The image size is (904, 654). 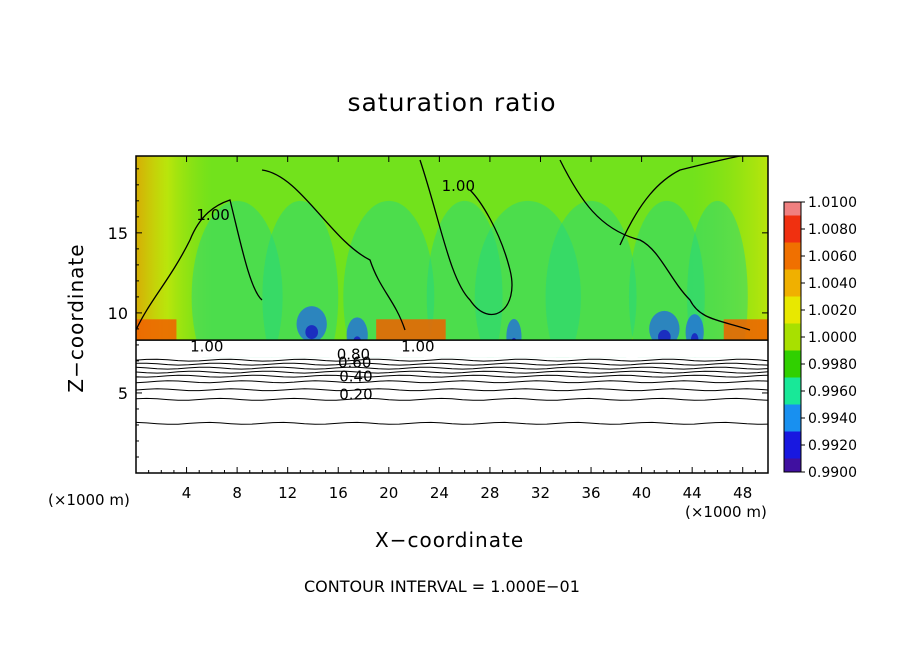 I want to click on x-tick-label: 44, so click(x=692, y=493).